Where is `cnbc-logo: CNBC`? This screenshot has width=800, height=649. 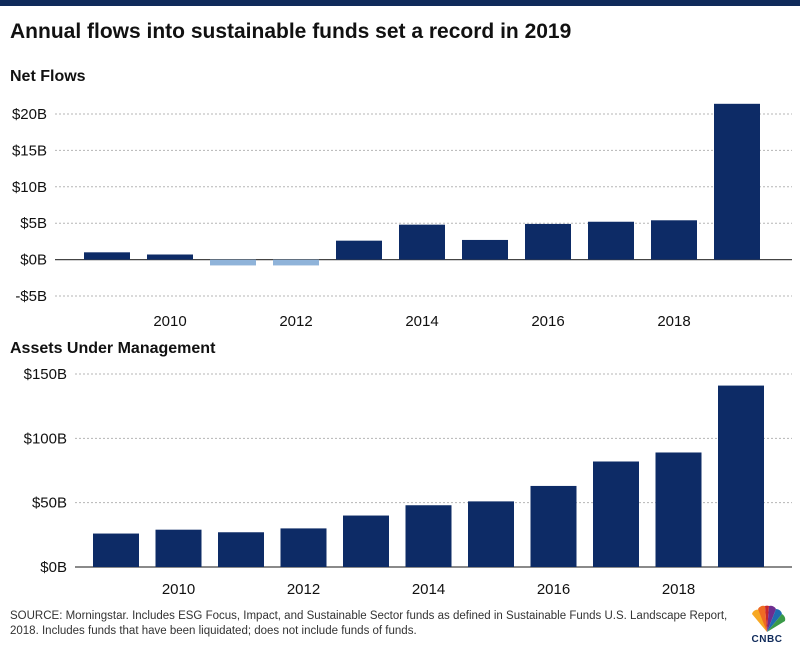 cnbc-logo: CNBC is located at coordinates (767, 625).